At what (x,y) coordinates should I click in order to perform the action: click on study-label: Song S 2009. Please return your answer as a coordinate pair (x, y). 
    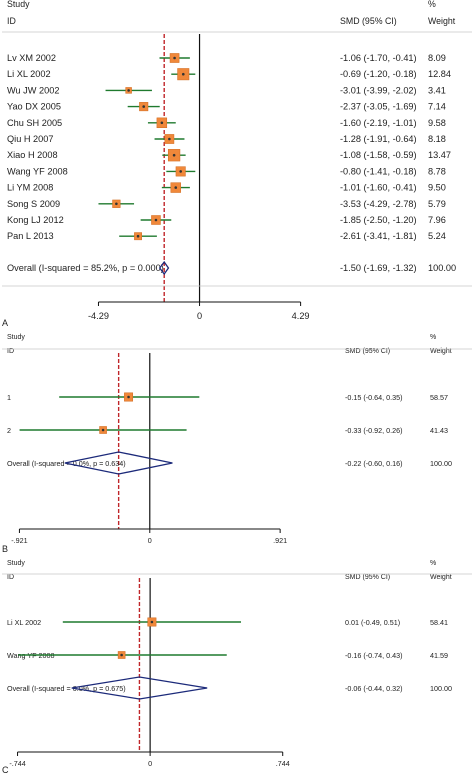
    Looking at the image, I should click on (33, 204).